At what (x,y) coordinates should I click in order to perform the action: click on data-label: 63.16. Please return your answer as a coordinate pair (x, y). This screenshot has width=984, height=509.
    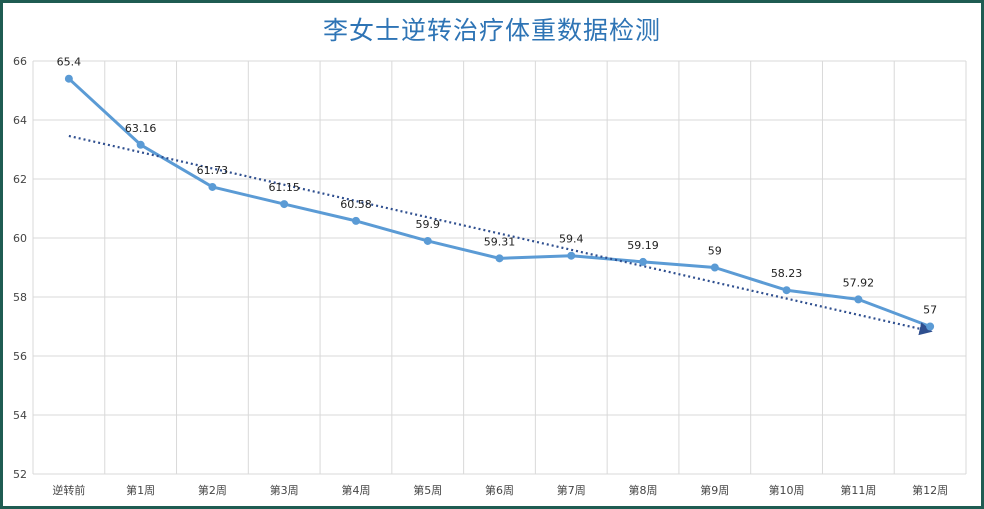
    Looking at the image, I should click on (141, 128).